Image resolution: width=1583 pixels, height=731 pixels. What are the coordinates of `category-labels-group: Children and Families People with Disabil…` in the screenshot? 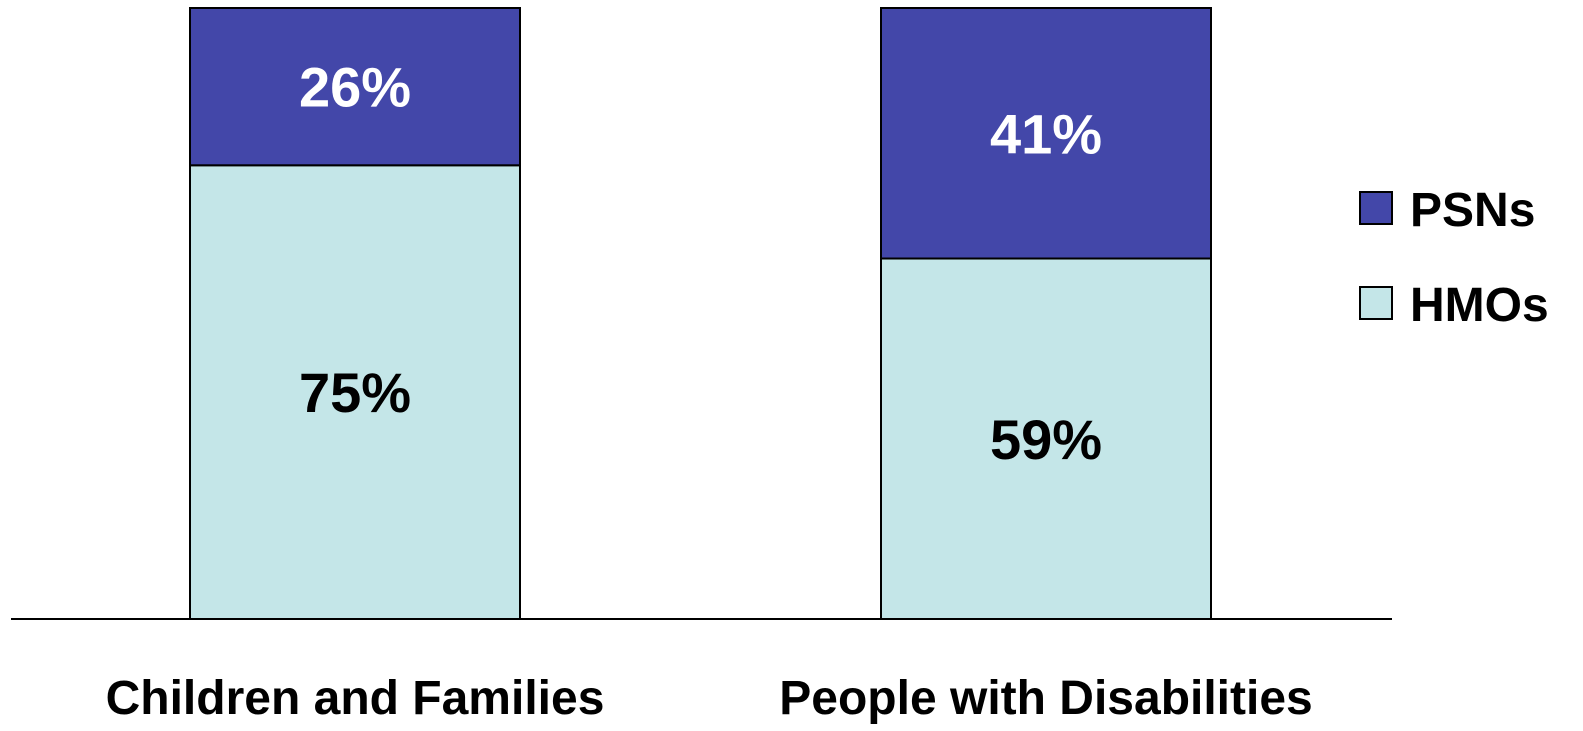 It's located at (709, 698).